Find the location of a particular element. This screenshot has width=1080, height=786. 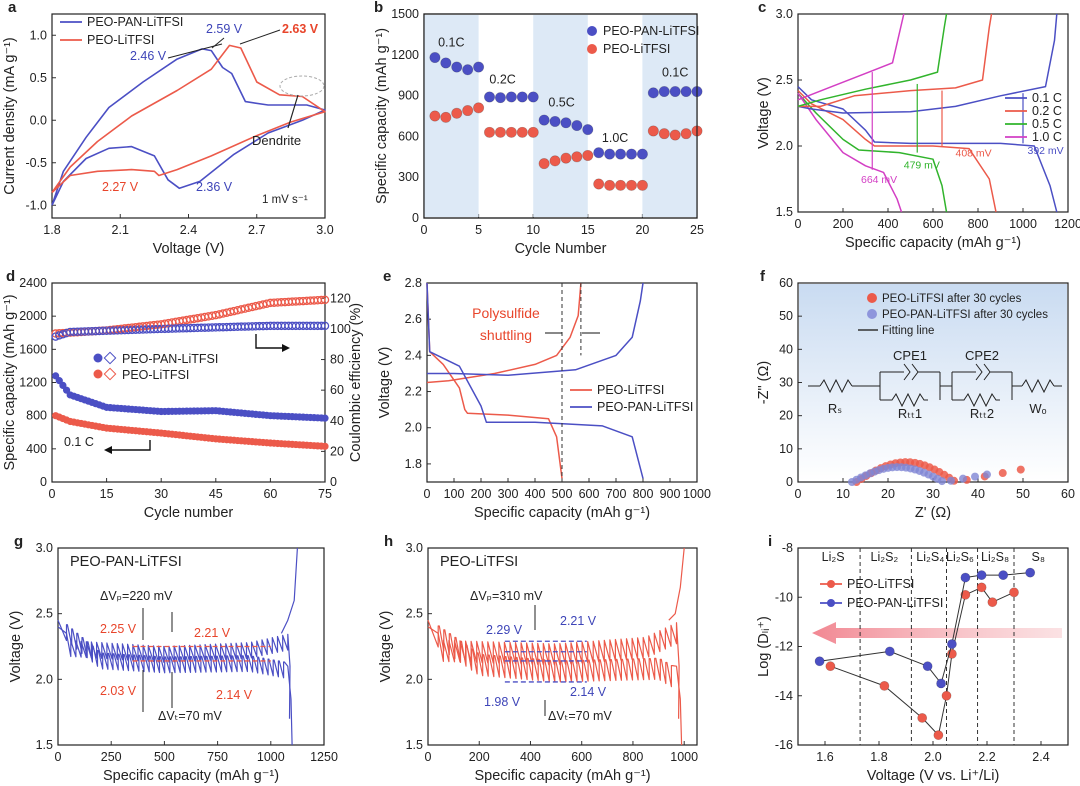

x-tick-label: 1.6 is located at coordinates (824, 757).